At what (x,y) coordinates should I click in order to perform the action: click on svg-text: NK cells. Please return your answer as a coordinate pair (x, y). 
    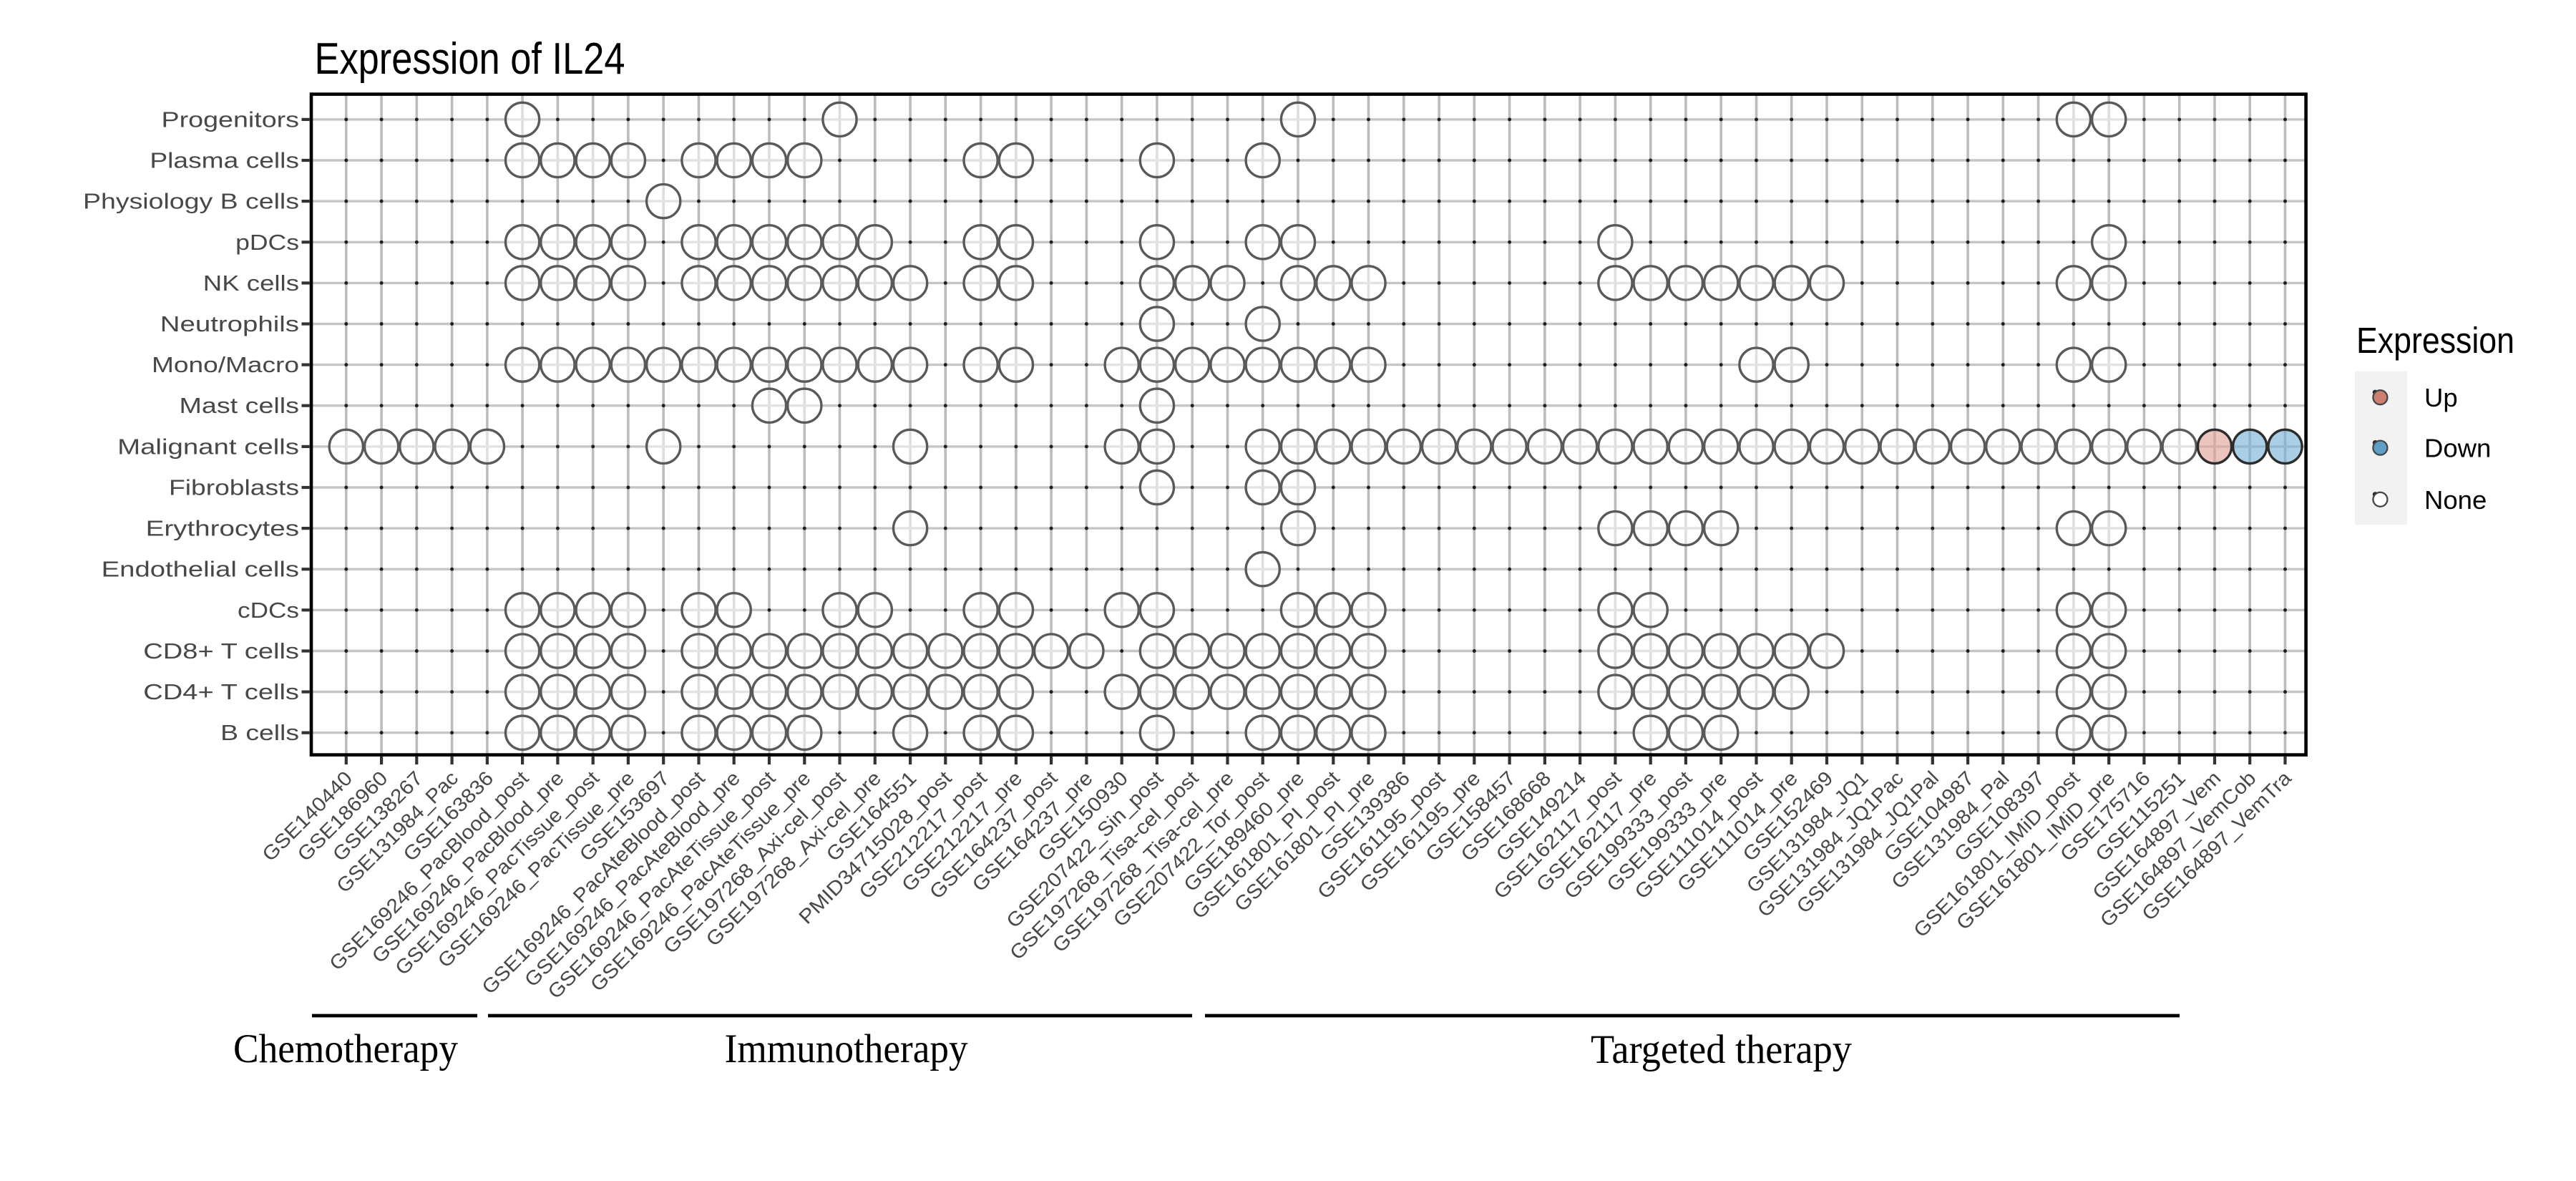
    Looking at the image, I should click on (251, 283).